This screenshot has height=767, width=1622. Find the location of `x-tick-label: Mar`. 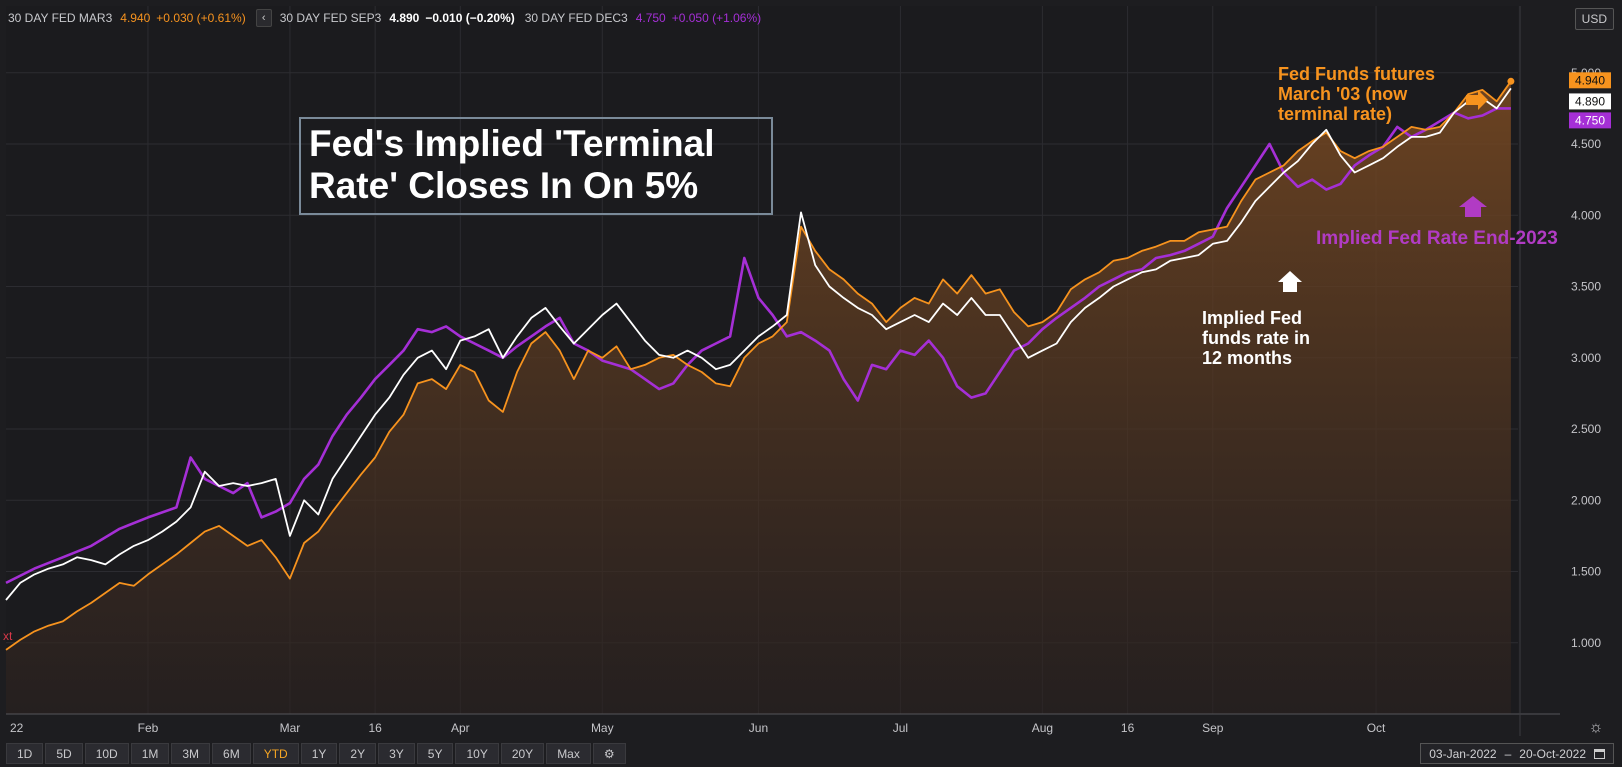

x-tick-label: Mar is located at coordinates (290, 728).